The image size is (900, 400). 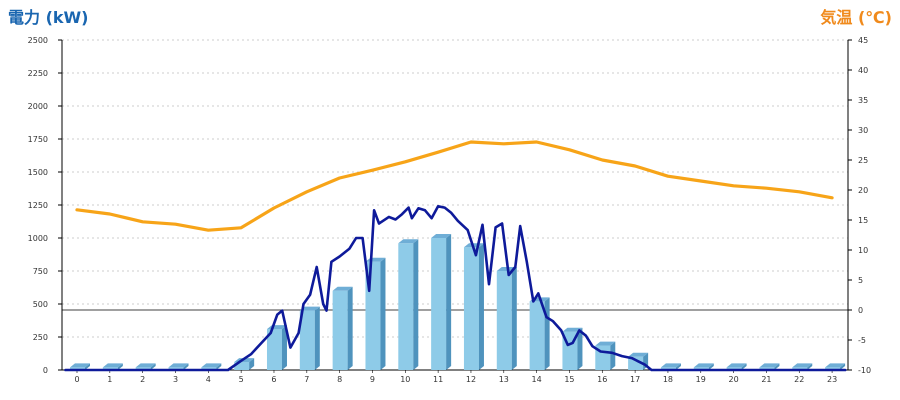 I want to click on right-tick-label: 40, so click(x=863, y=70).